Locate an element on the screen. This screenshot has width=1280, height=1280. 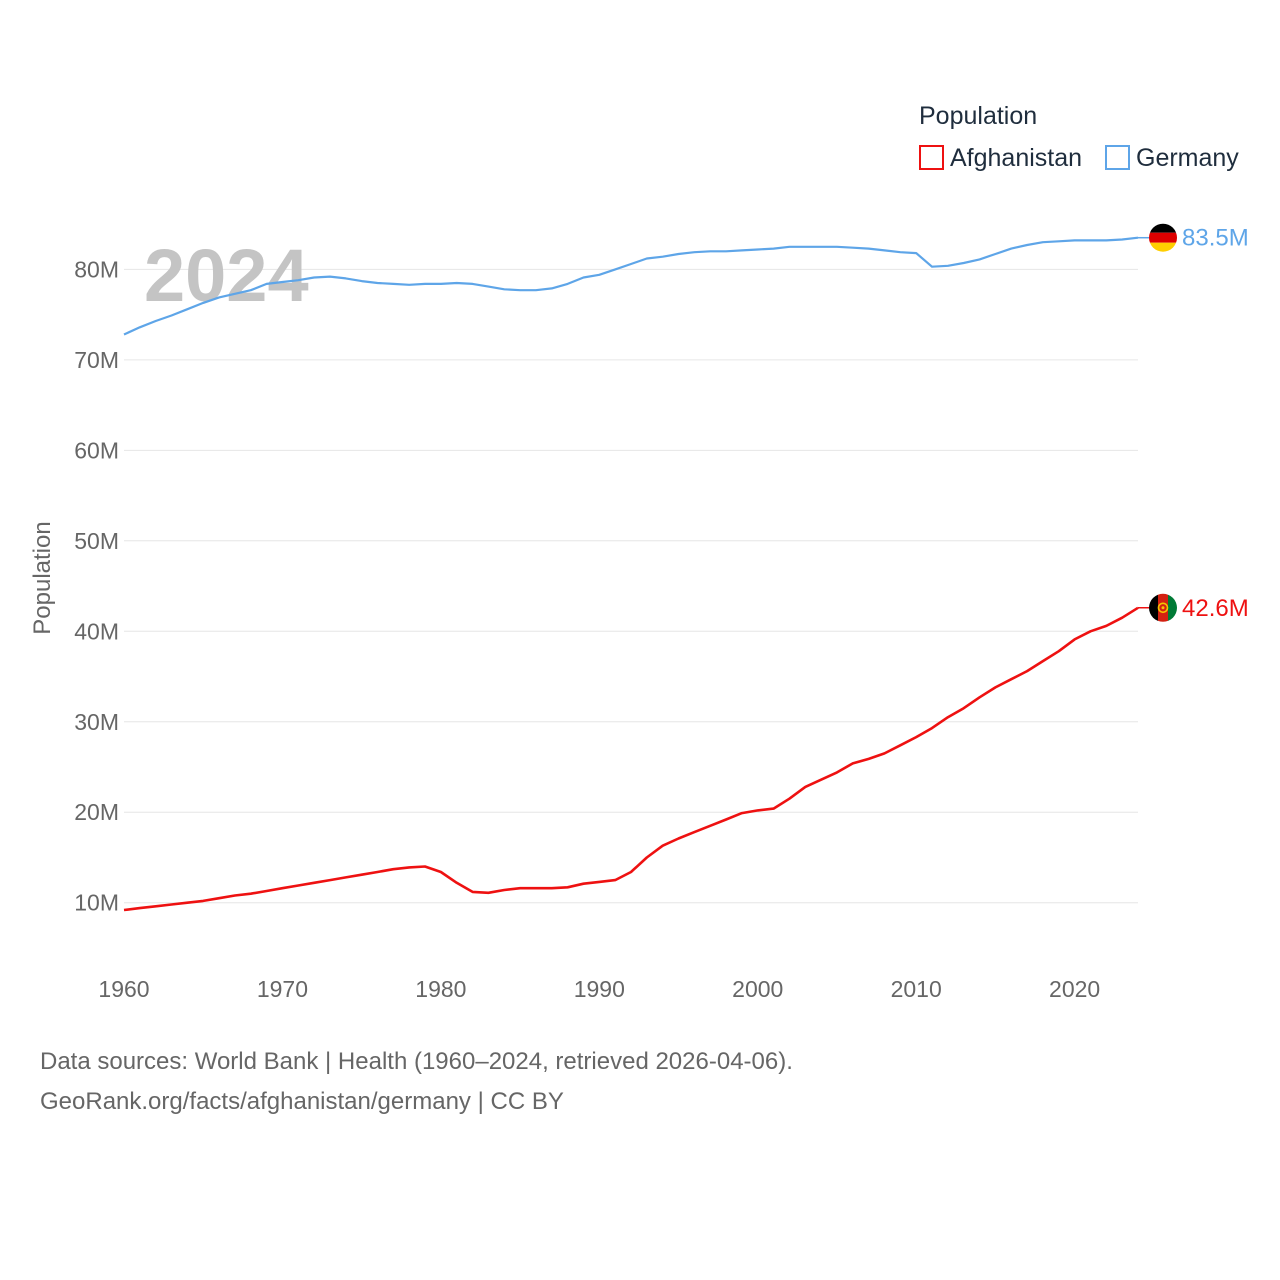
legend-title: Population is located at coordinates (978, 116).